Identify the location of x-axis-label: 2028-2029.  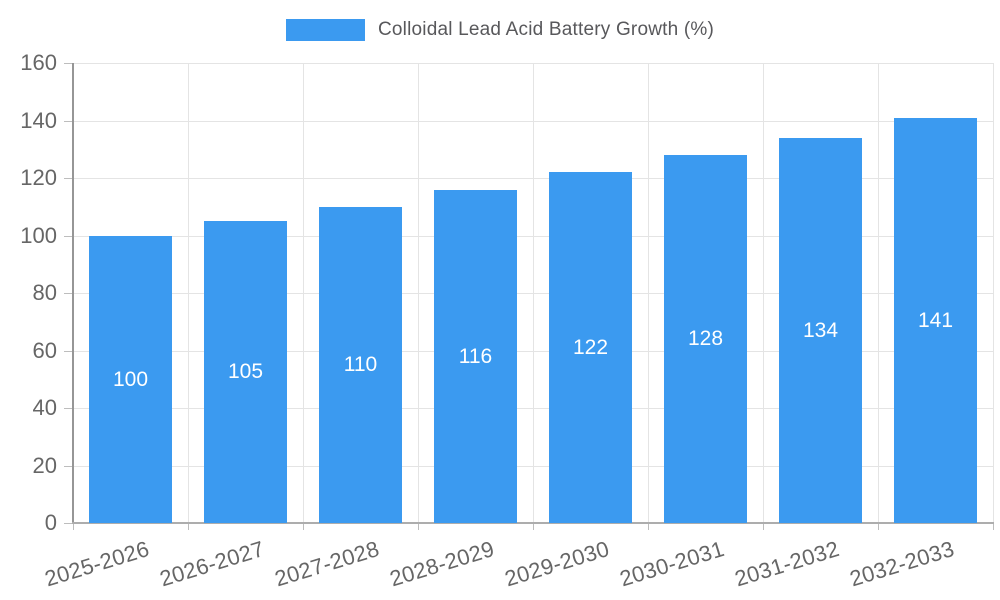
(441, 564).